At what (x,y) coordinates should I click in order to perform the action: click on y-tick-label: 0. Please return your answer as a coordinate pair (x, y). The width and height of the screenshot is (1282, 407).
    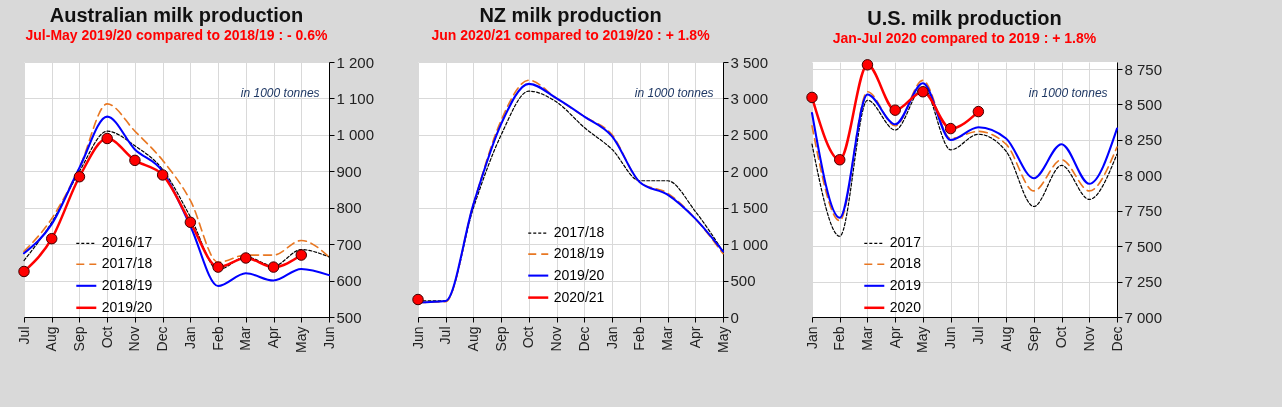
    Looking at the image, I should click on (734, 317).